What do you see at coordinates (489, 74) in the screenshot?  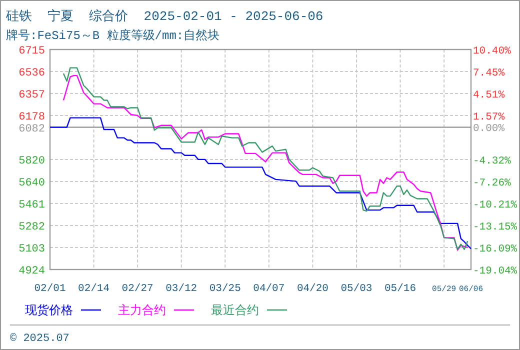 I see `y2-tick-label: 7.45%` at bounding box center [489, 74].